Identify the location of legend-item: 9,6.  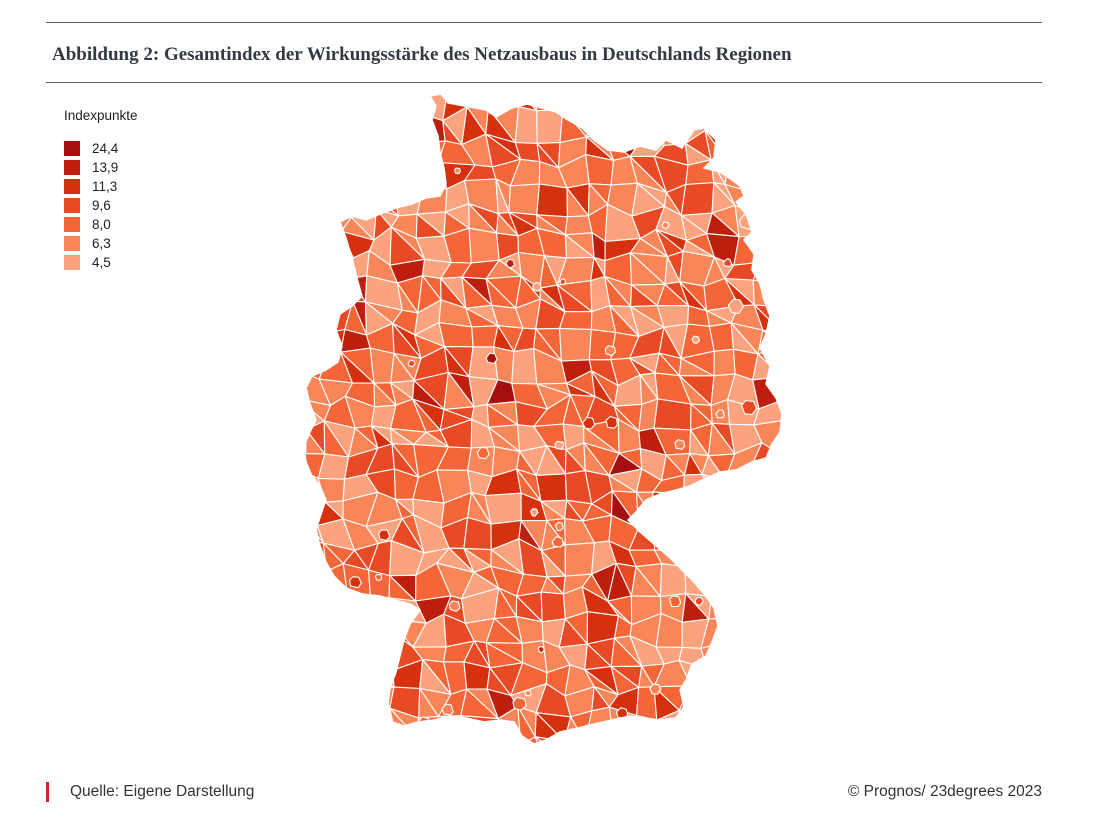
(101, 205).